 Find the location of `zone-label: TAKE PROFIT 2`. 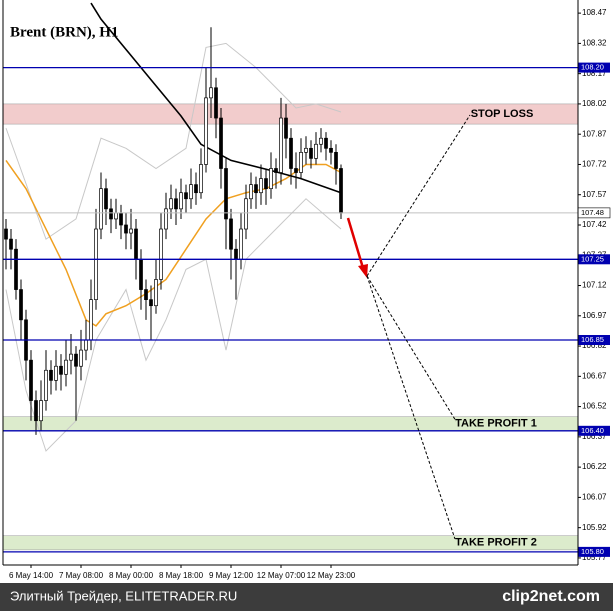

zone-label: TAKE PROFIT 2 is located at coordinates (496, 543).